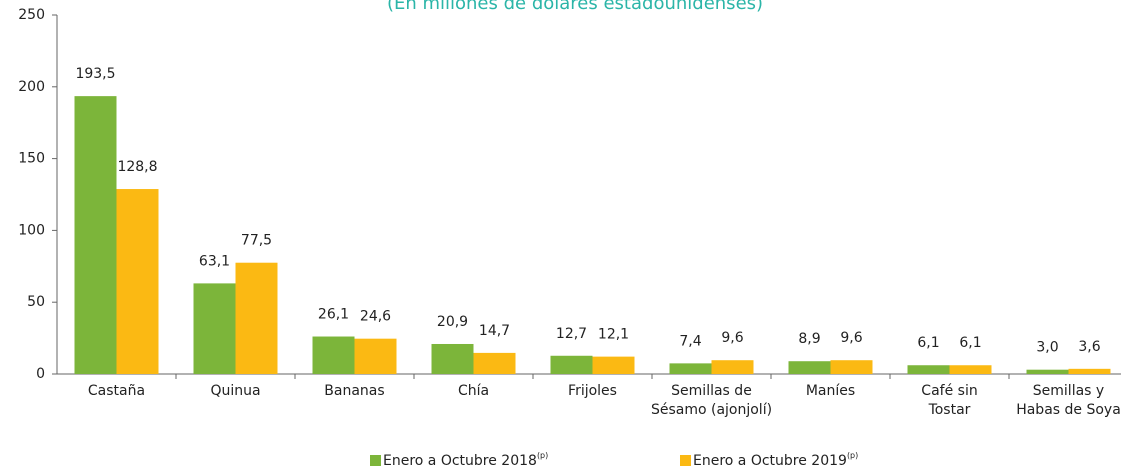  I want to click on value-label: 3,6, so click(1089, 347).